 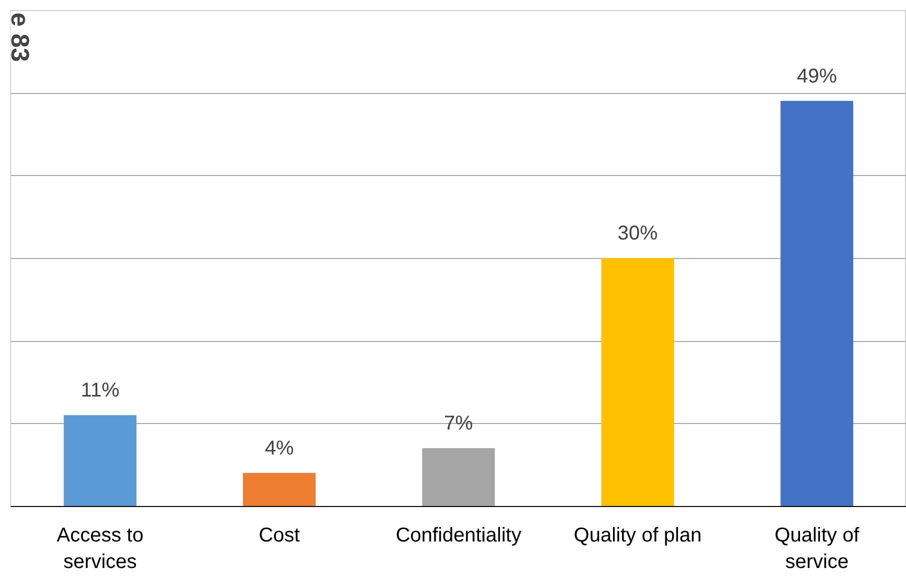 I want to click on data-label: 49%, so click(x=817, y=76).